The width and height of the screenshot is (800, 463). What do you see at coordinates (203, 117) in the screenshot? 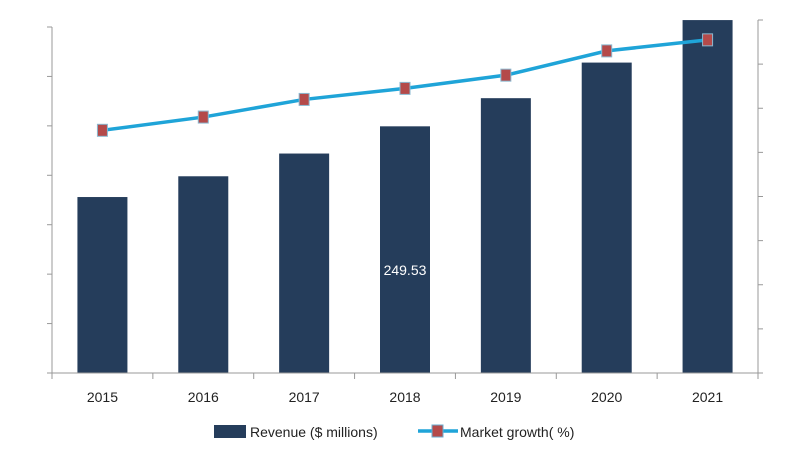
I see `growth-marker-2016` at bounding box center [203, 117].